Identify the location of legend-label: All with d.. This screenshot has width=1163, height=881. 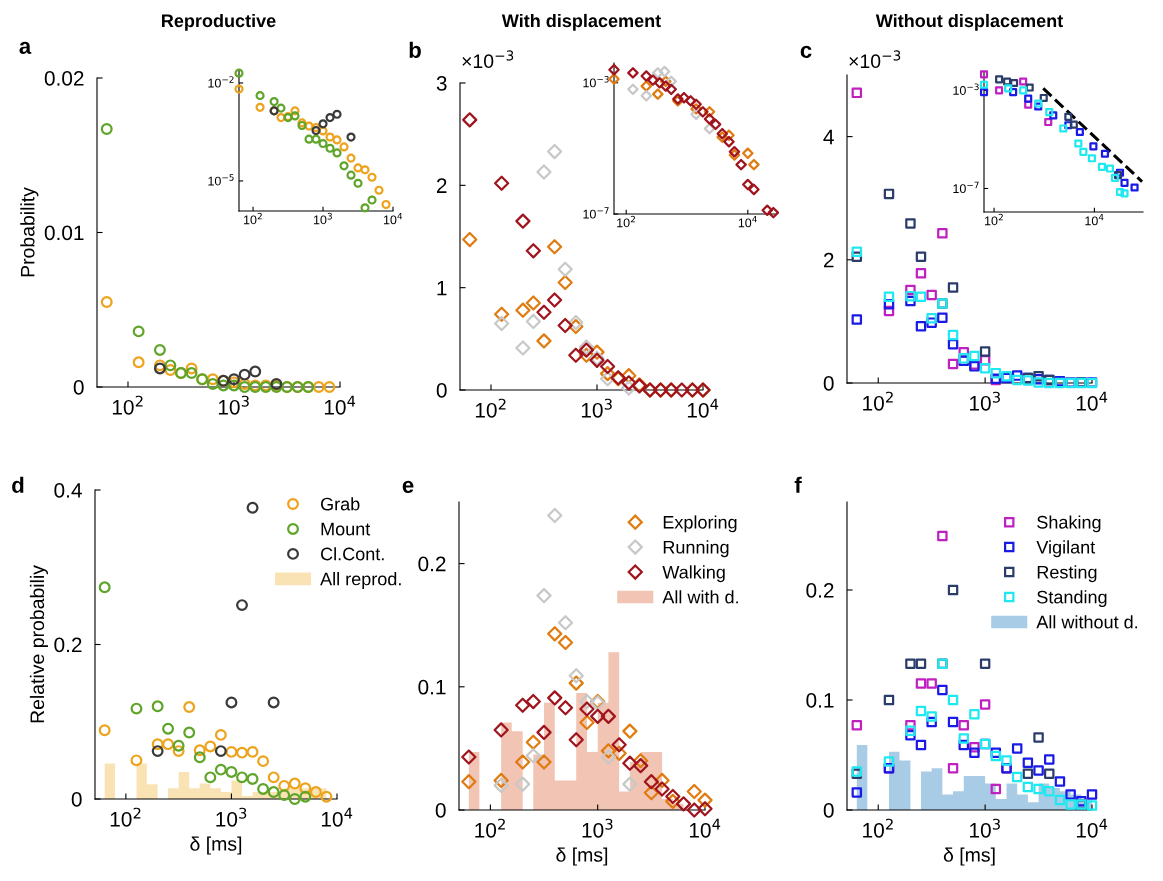
(700, 597).